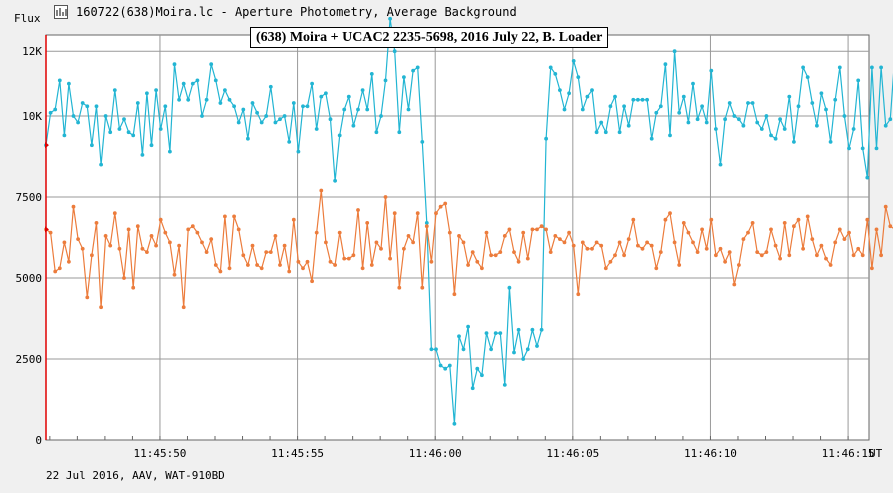  What do you see at coordinates (297, 453) in the screenshot?
I see `x-tick-label: 11:45:55` at bounding box center [297, 453].